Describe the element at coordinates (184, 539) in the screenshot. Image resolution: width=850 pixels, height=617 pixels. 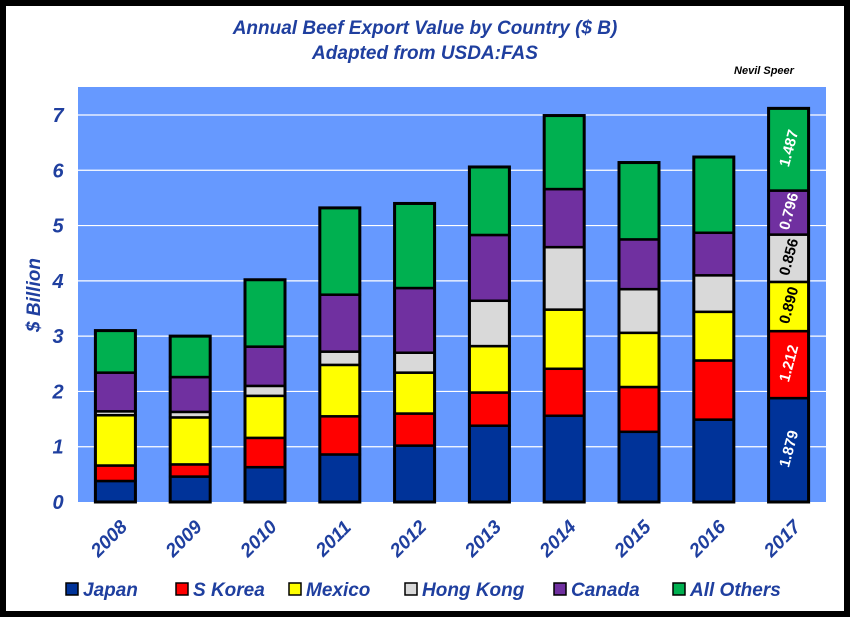
I see `x-tick-label: 2009` at that location.